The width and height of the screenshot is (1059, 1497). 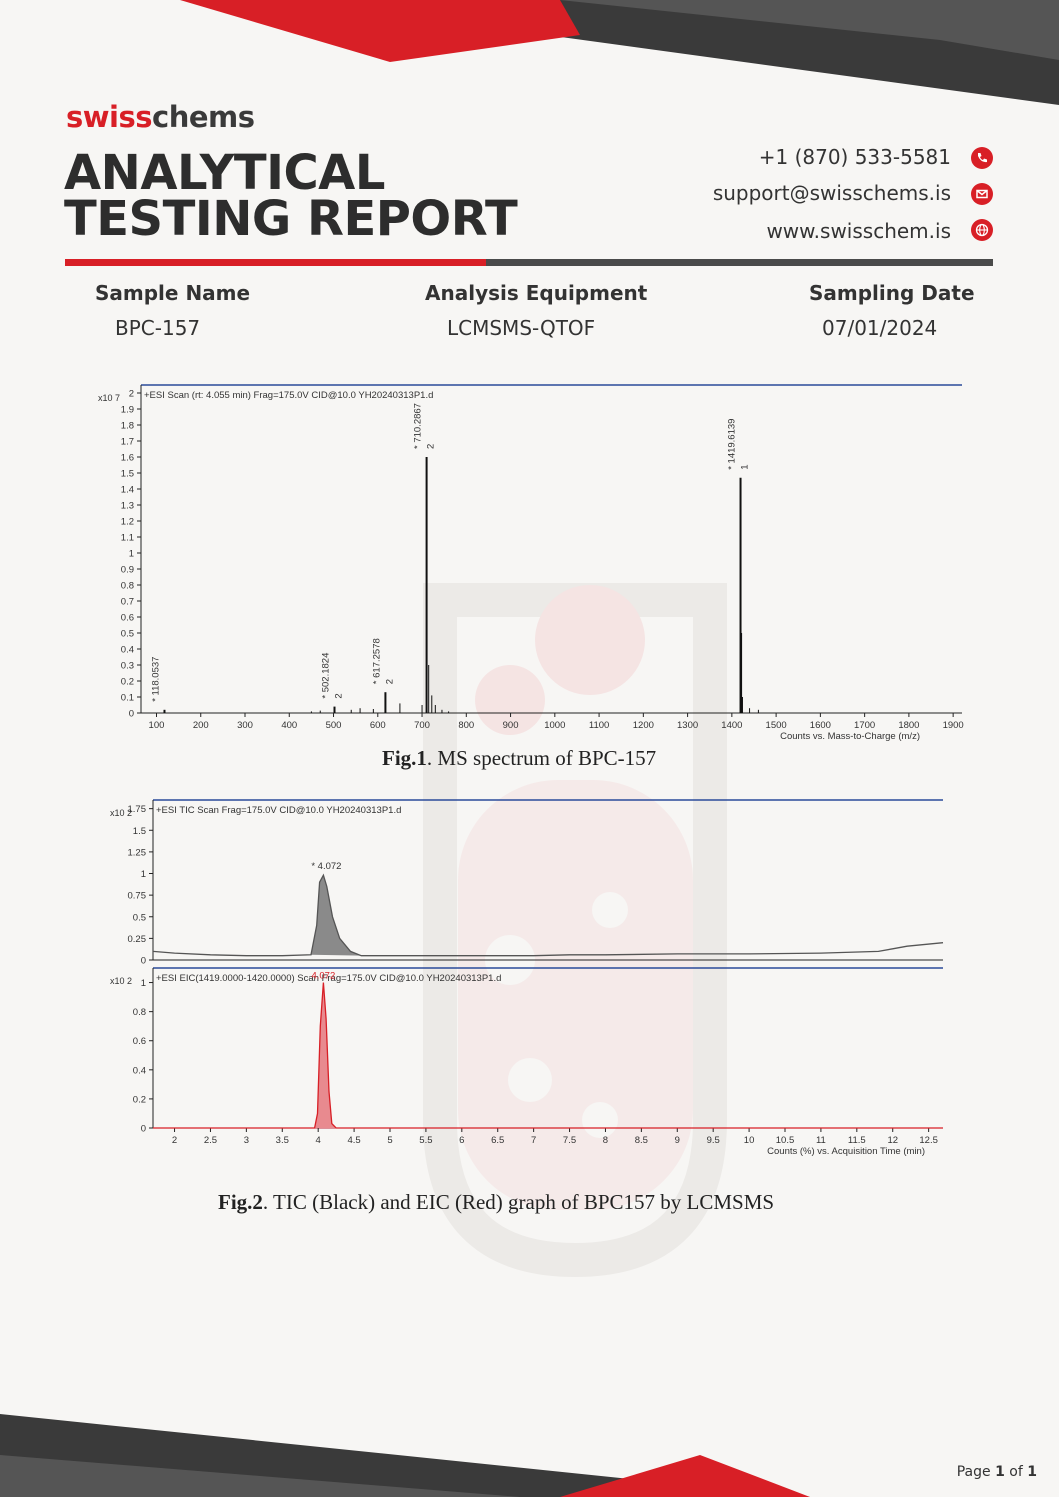 I want to click on x-tick-label: 5, so click(x=389, y=1140).